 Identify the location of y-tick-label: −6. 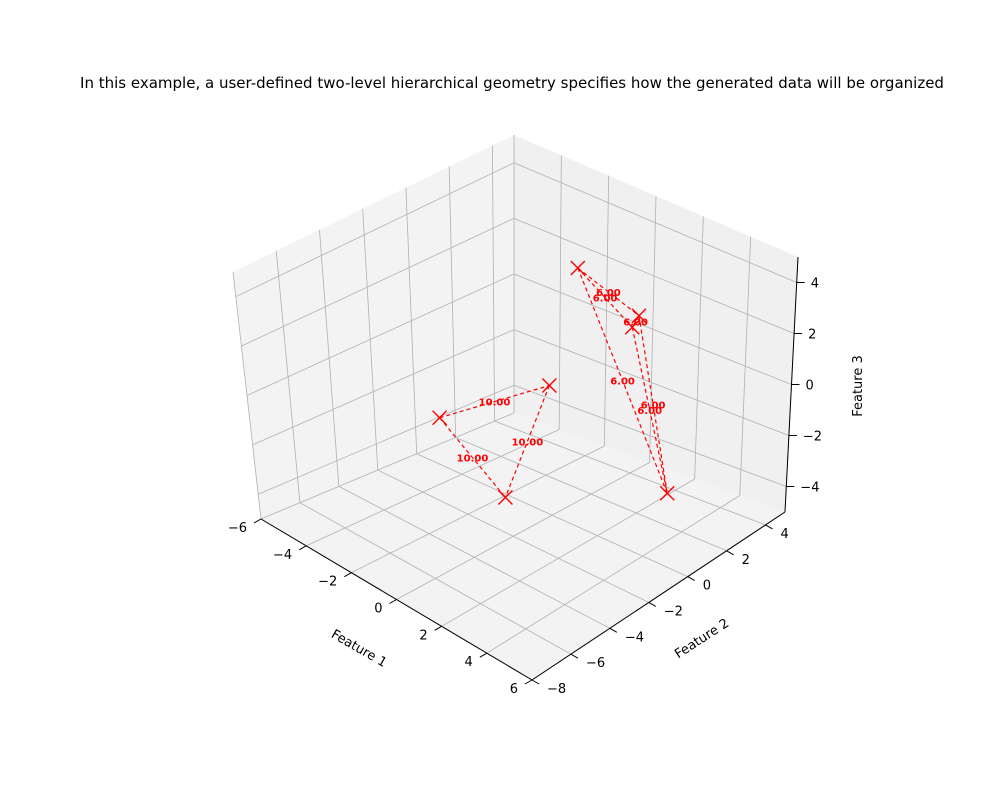
(595, 663).